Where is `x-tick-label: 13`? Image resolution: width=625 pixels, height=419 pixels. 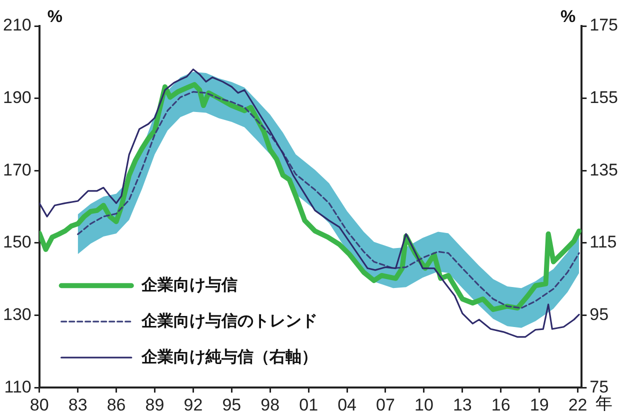
x-tick-label: 13 is located at coordinates (462, 404).